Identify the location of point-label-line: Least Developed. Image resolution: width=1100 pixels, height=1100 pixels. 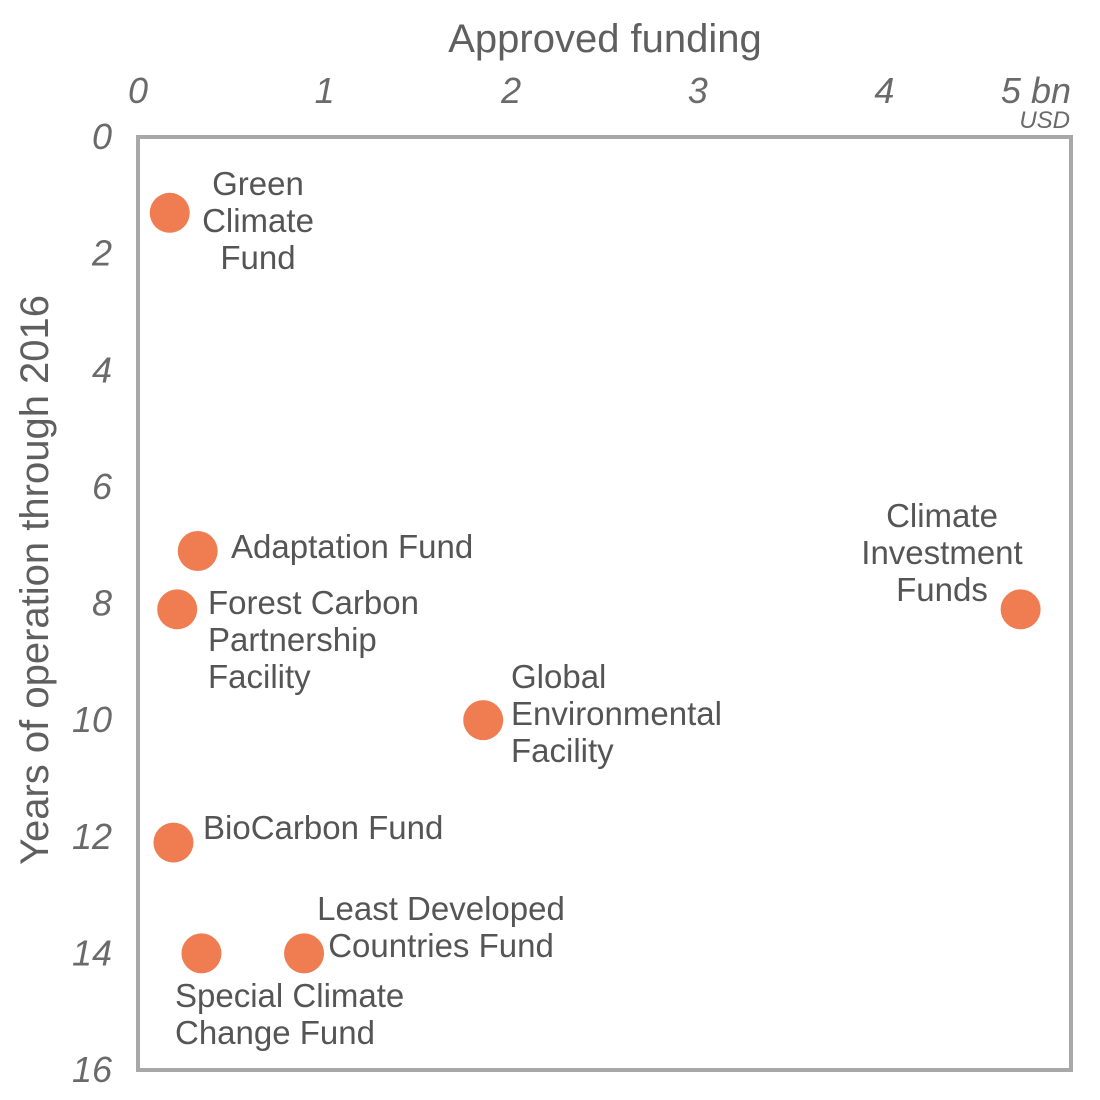
(441, 908).